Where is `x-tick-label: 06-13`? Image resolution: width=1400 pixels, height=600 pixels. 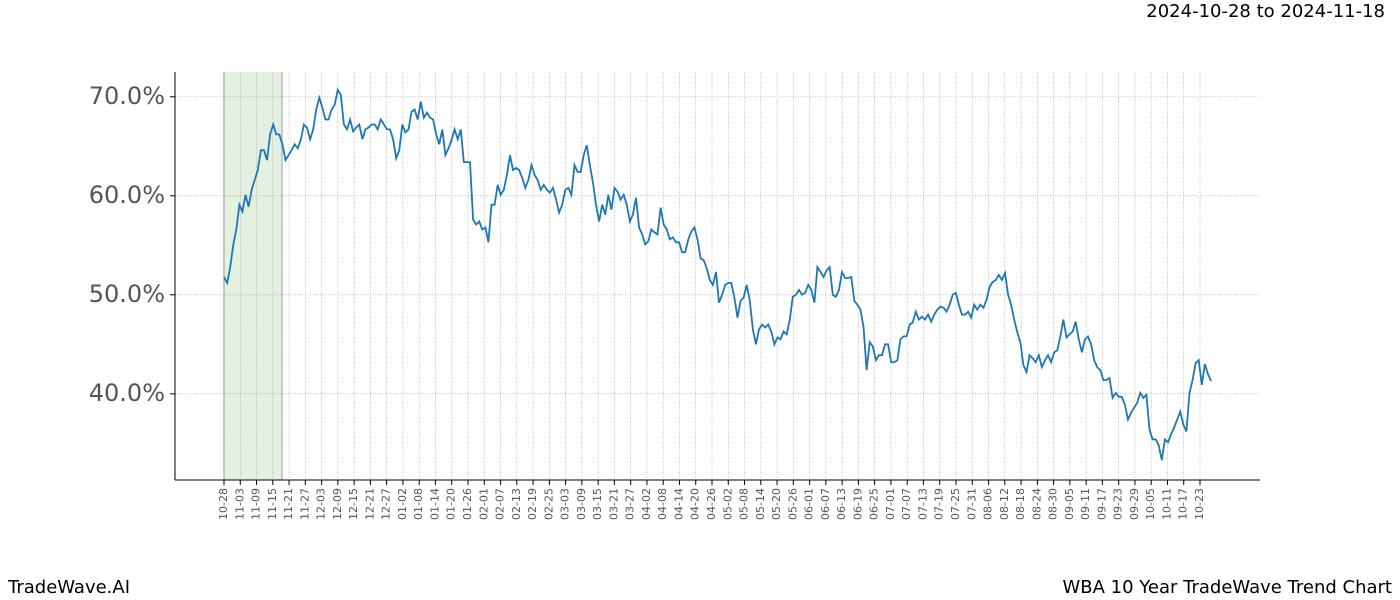
x-tick-label: 06-13 is located at coordinates (841, 504).